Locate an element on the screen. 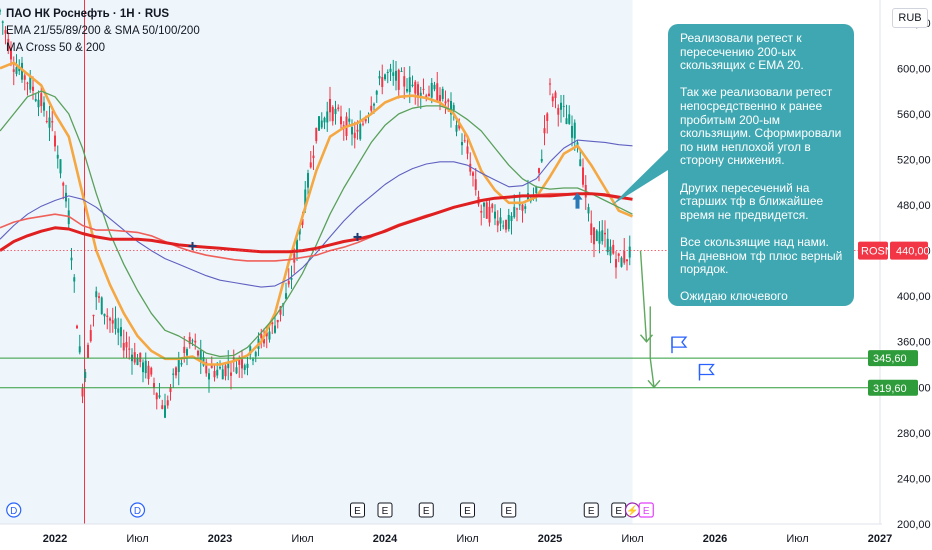  projection-segment is located at coordinates (643, 296).